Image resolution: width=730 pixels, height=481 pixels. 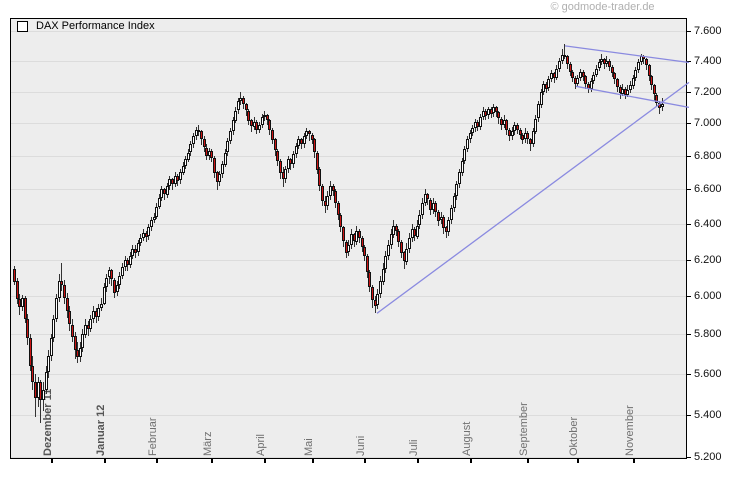 I want to click on month-label: November, so click(x=630, y=430).